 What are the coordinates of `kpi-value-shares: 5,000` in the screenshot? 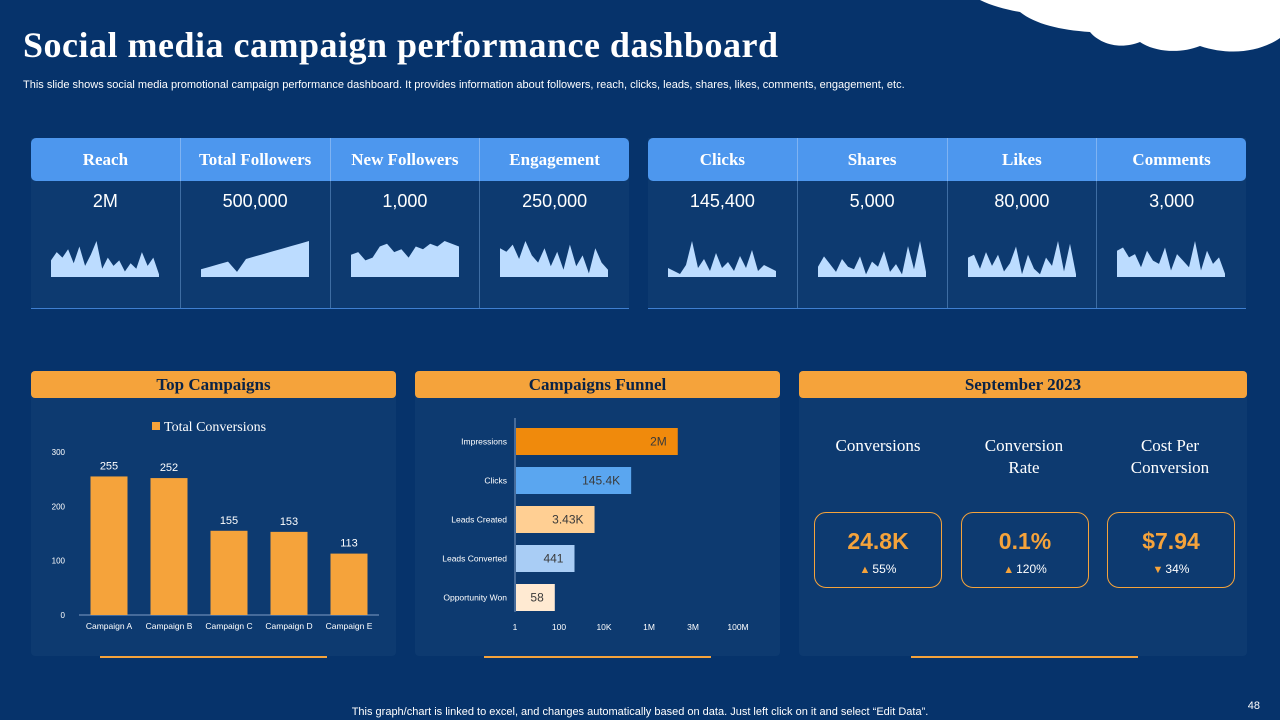 It's located at (872, 201).